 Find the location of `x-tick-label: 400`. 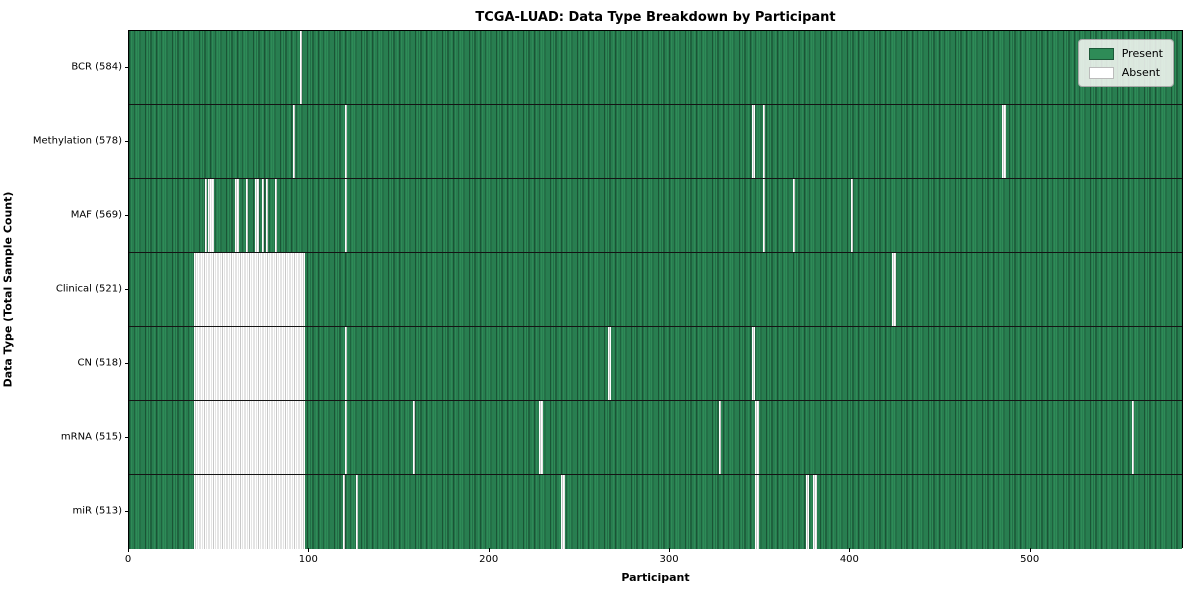

x-tick-label: 400 is located at coordinates (849, 559).